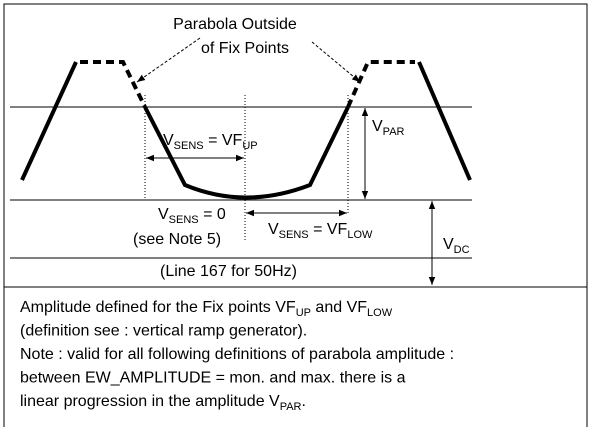 The height and width of the screenshot is (427, 592). What do you see at coordinates (304, 401) in the screenshot?
I see `text-run: .` at bounding box center [304, 401].